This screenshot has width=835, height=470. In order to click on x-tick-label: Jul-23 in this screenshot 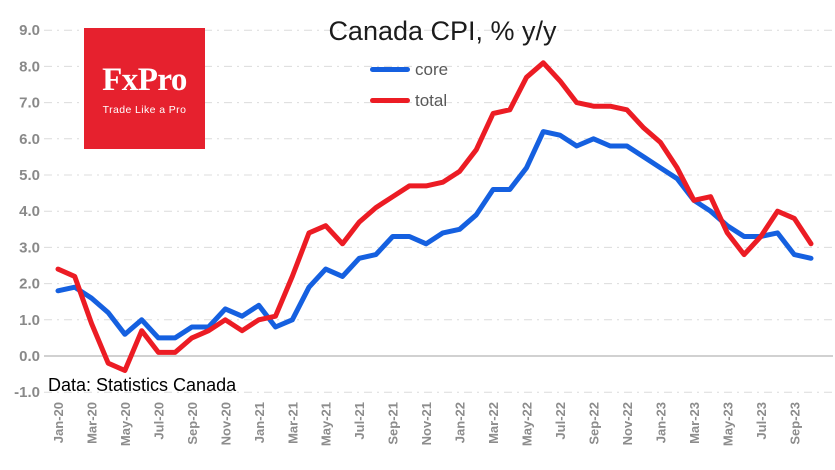, I will do `click(761, 421)`.